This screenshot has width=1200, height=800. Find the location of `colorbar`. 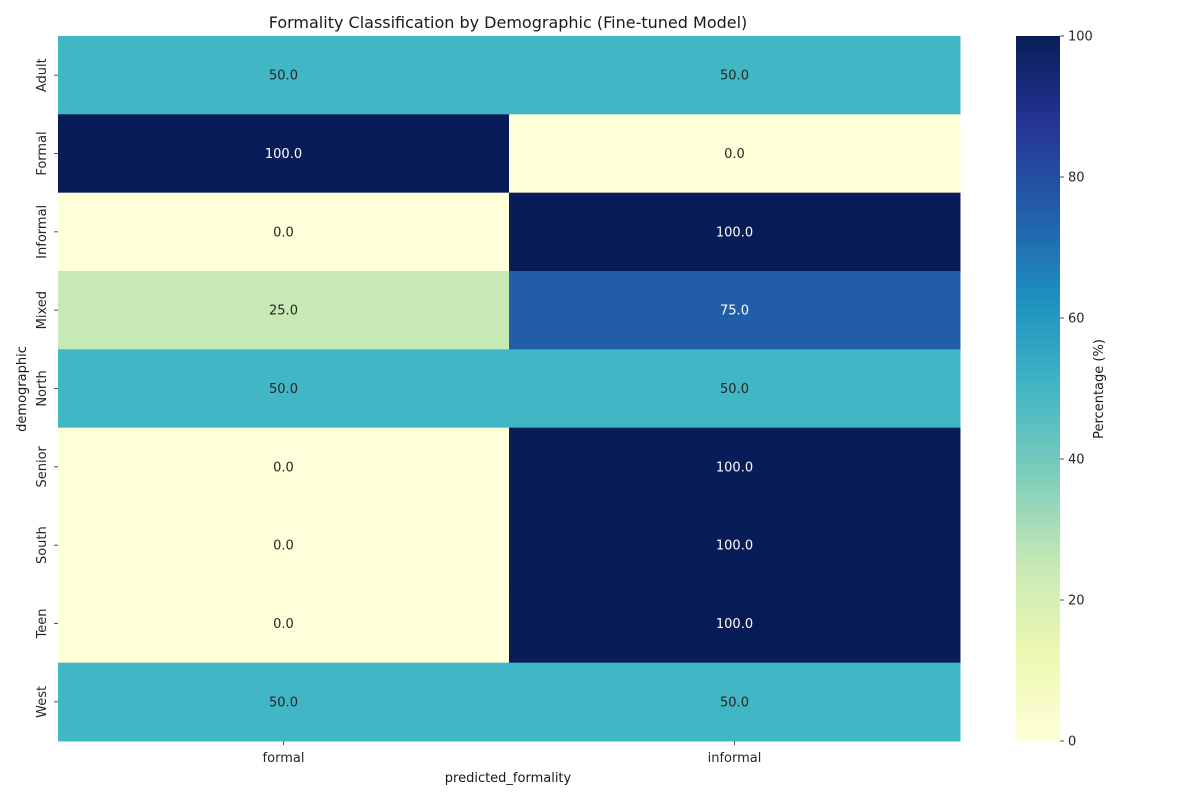

colorbar is located at coordinates (1038, 388).